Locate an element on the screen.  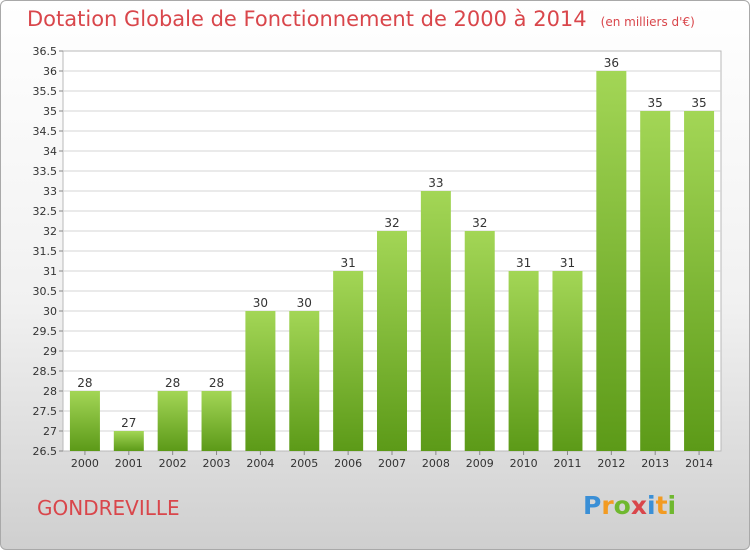
y-tick-label: 32.5 is located at coordinates (45, 211).